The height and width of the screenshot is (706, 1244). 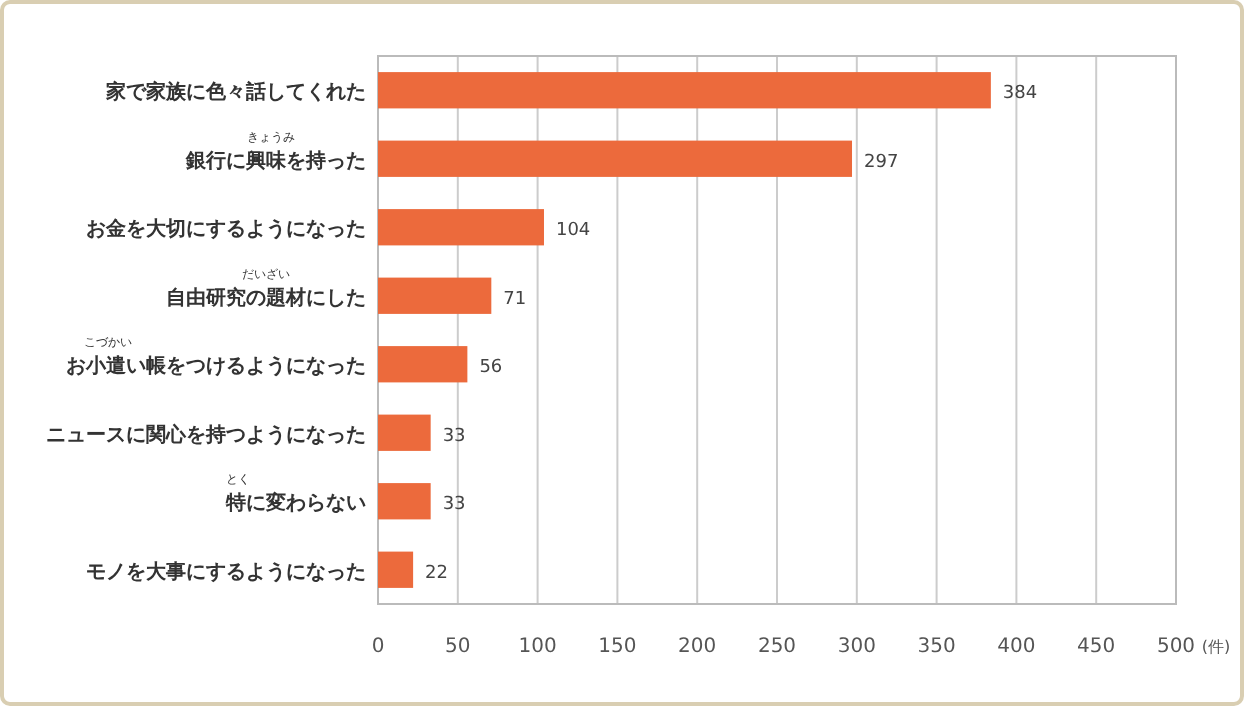 What do you see at coordinates (1216, 647) in the screenshot?
I see `x-axis-title: (件)` at bounding box center [1216, 647].